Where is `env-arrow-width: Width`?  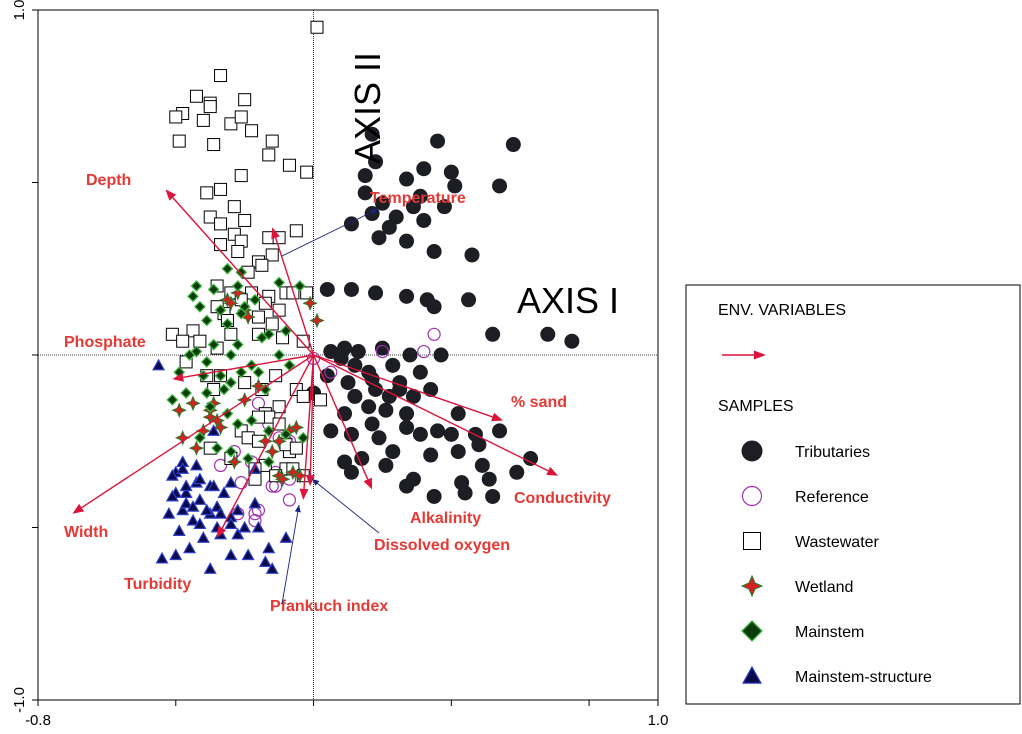
env-arrow-width: Width is located at coordinates (189, 447).